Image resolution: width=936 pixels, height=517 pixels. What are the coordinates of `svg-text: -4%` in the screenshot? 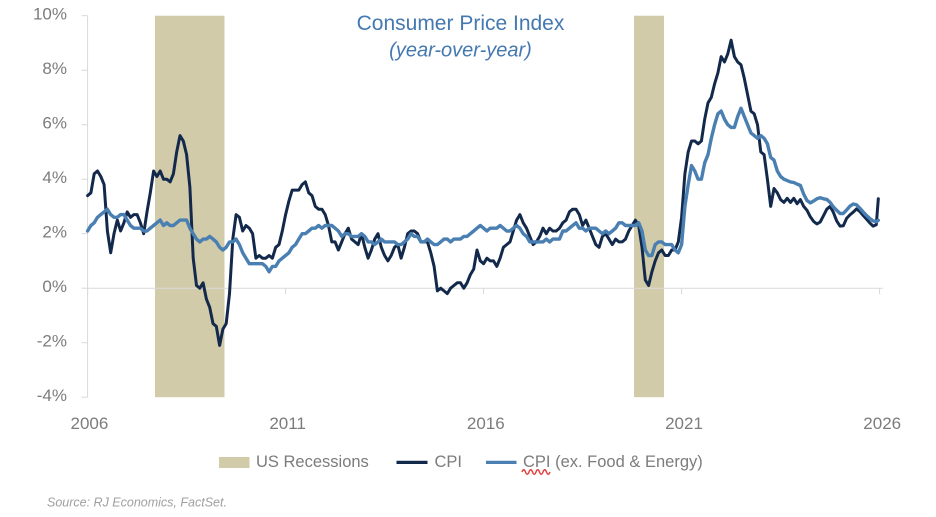 It's located at (52, 395).